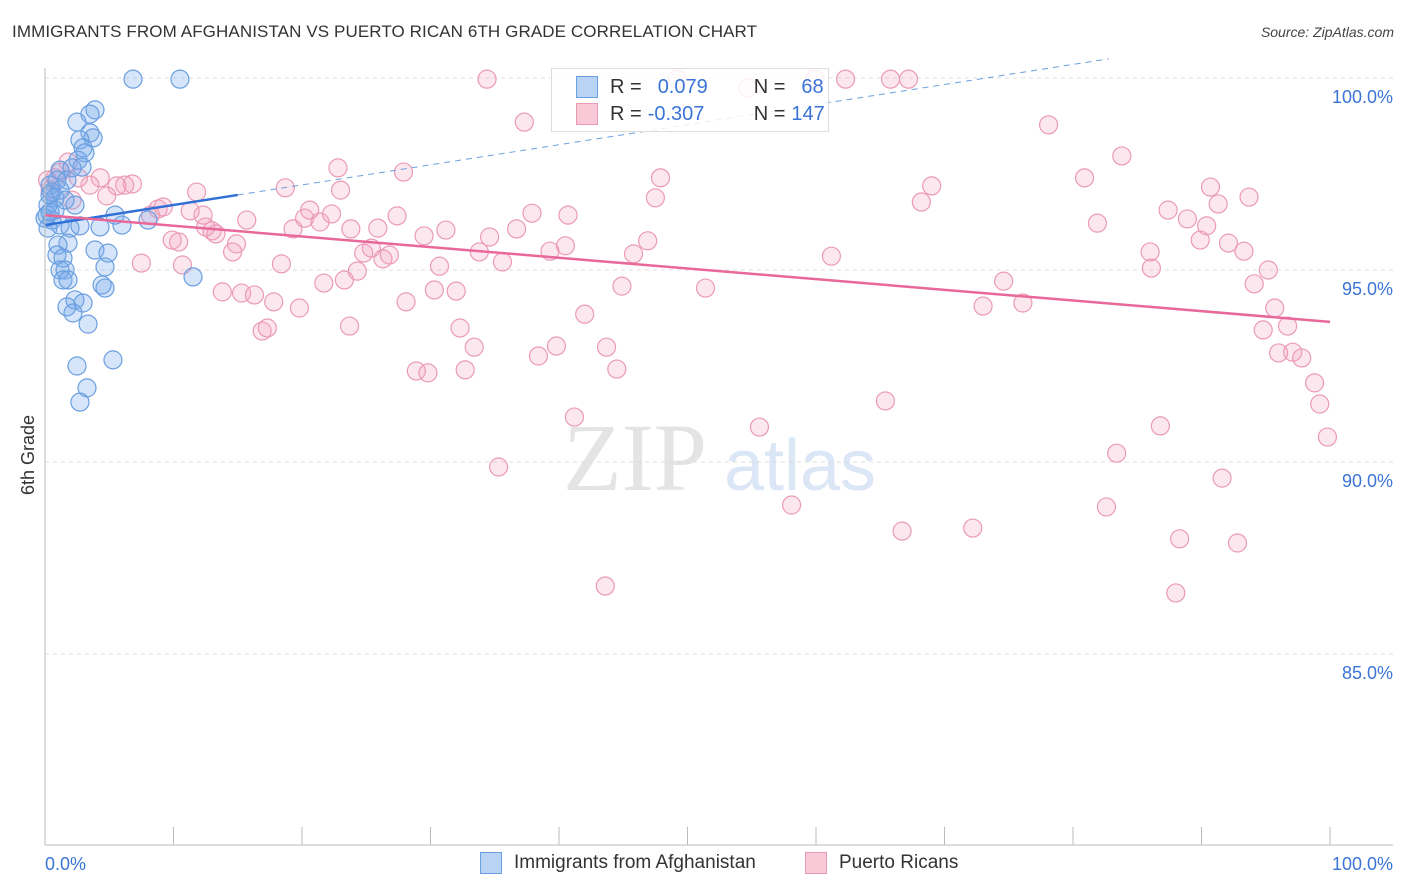 The width and height of the screenshot is (1406, 892). Describe the element at coordinates (1367, 673) in the screenshot. I see `y-tick-label: 85.0%` at that location.